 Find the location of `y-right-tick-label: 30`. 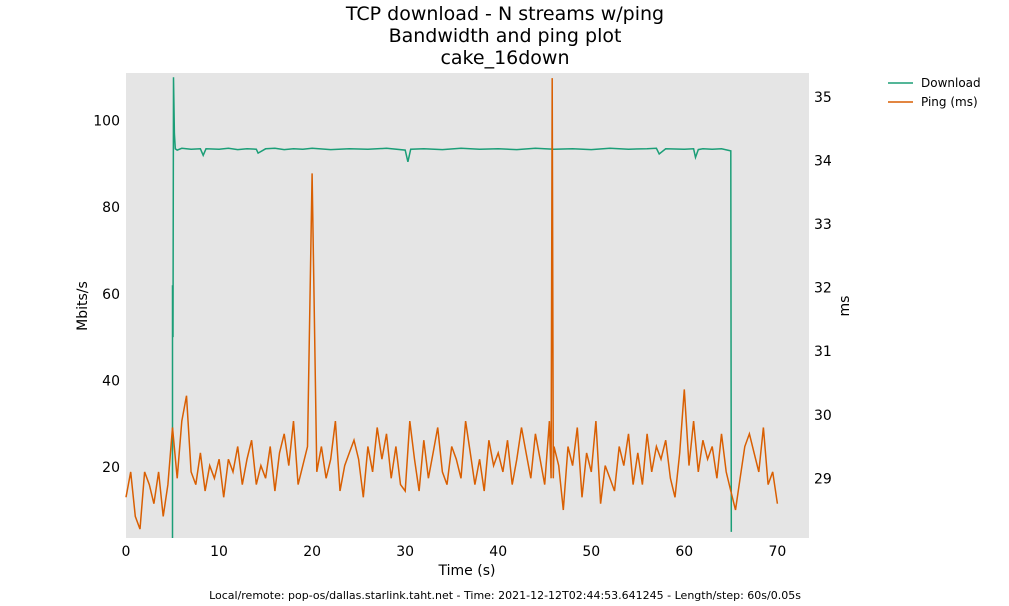

y-right-tick-label: 30 is located at coordinates (823, 416).